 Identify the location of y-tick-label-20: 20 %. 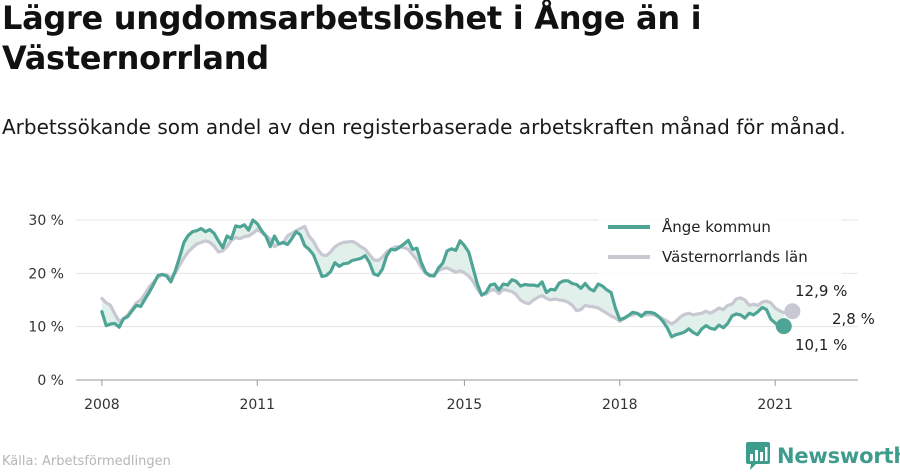
(46, 274).